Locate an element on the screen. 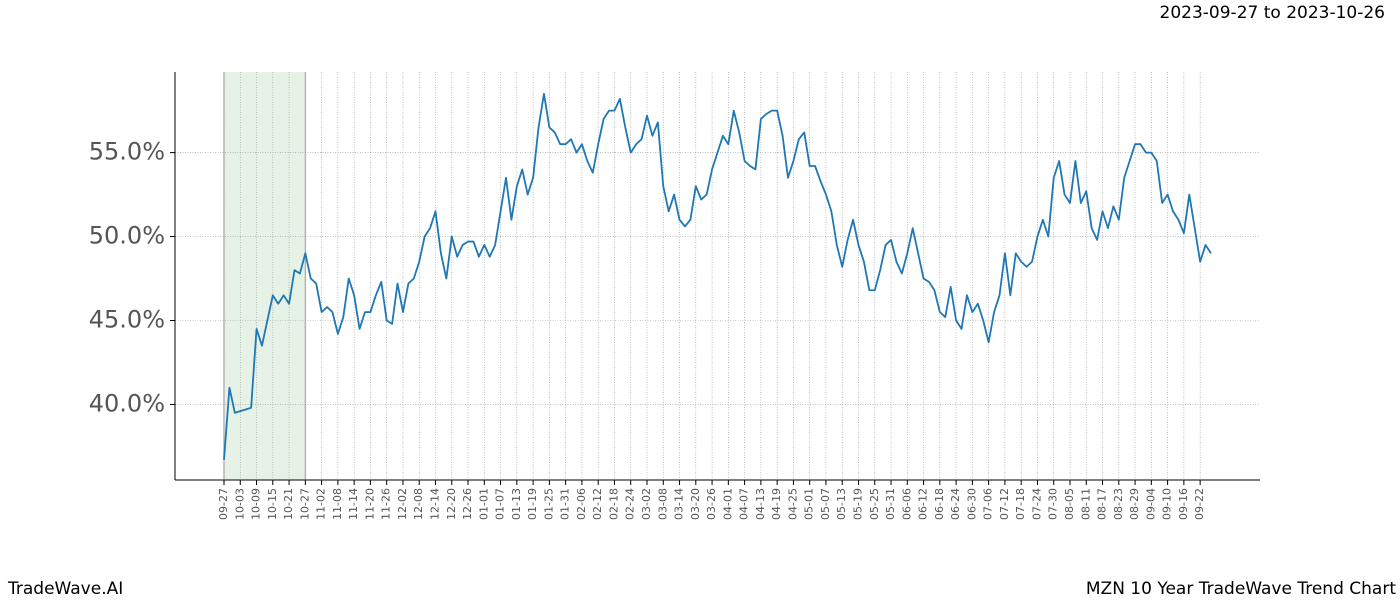 This screenshot has width=1400, height=600. x-tick-label: 06-30 is located at coordinates (971, 504).